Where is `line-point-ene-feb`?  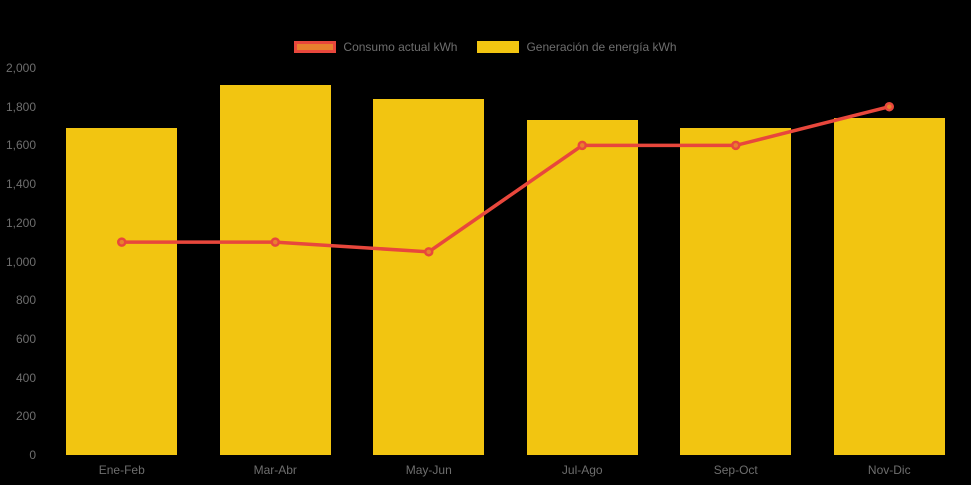
line-point-ene-feb is located at coordinates (122, 242).